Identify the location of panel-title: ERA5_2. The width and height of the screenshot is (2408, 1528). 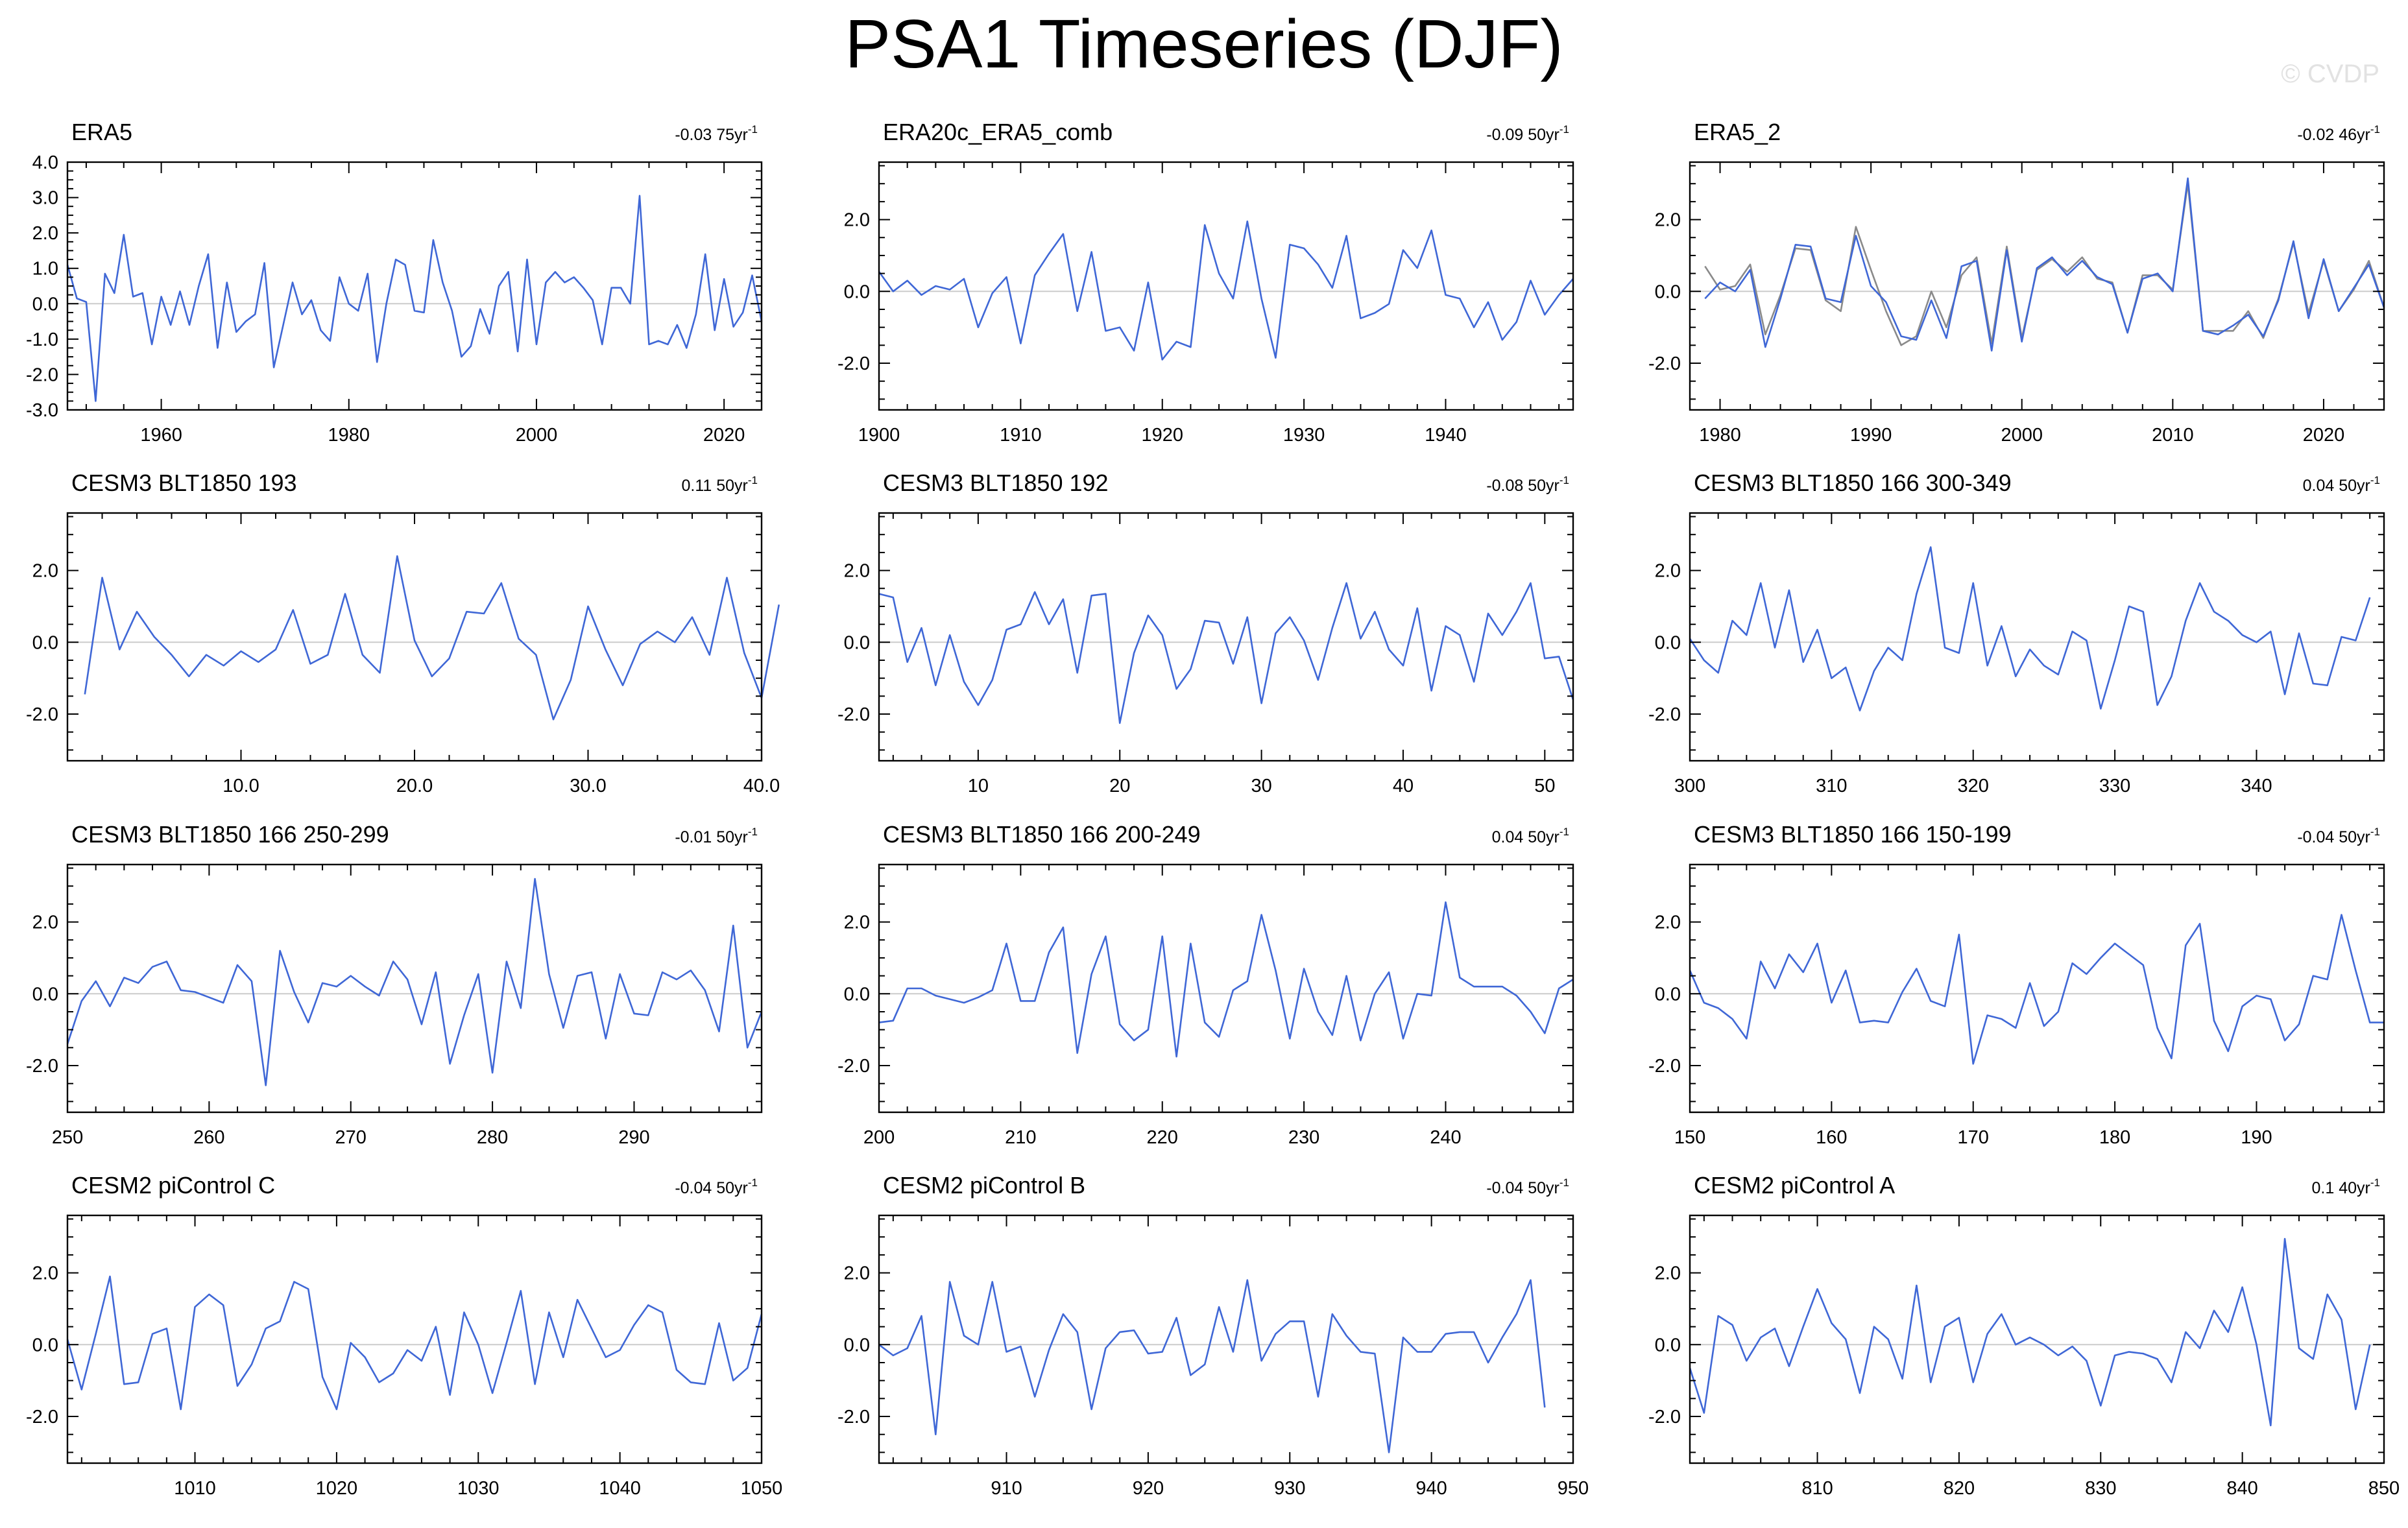
(1737, 132).